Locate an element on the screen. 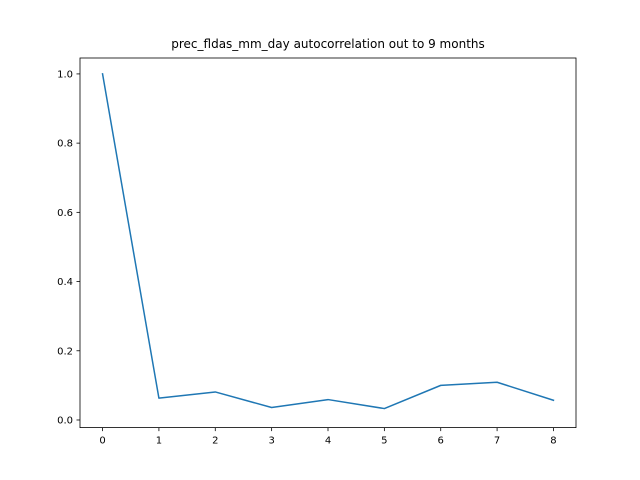 Image resolution: width=640 pixels, height=480 pixels. y-tick-label: 1.0 is located at coordinates (65, 75).